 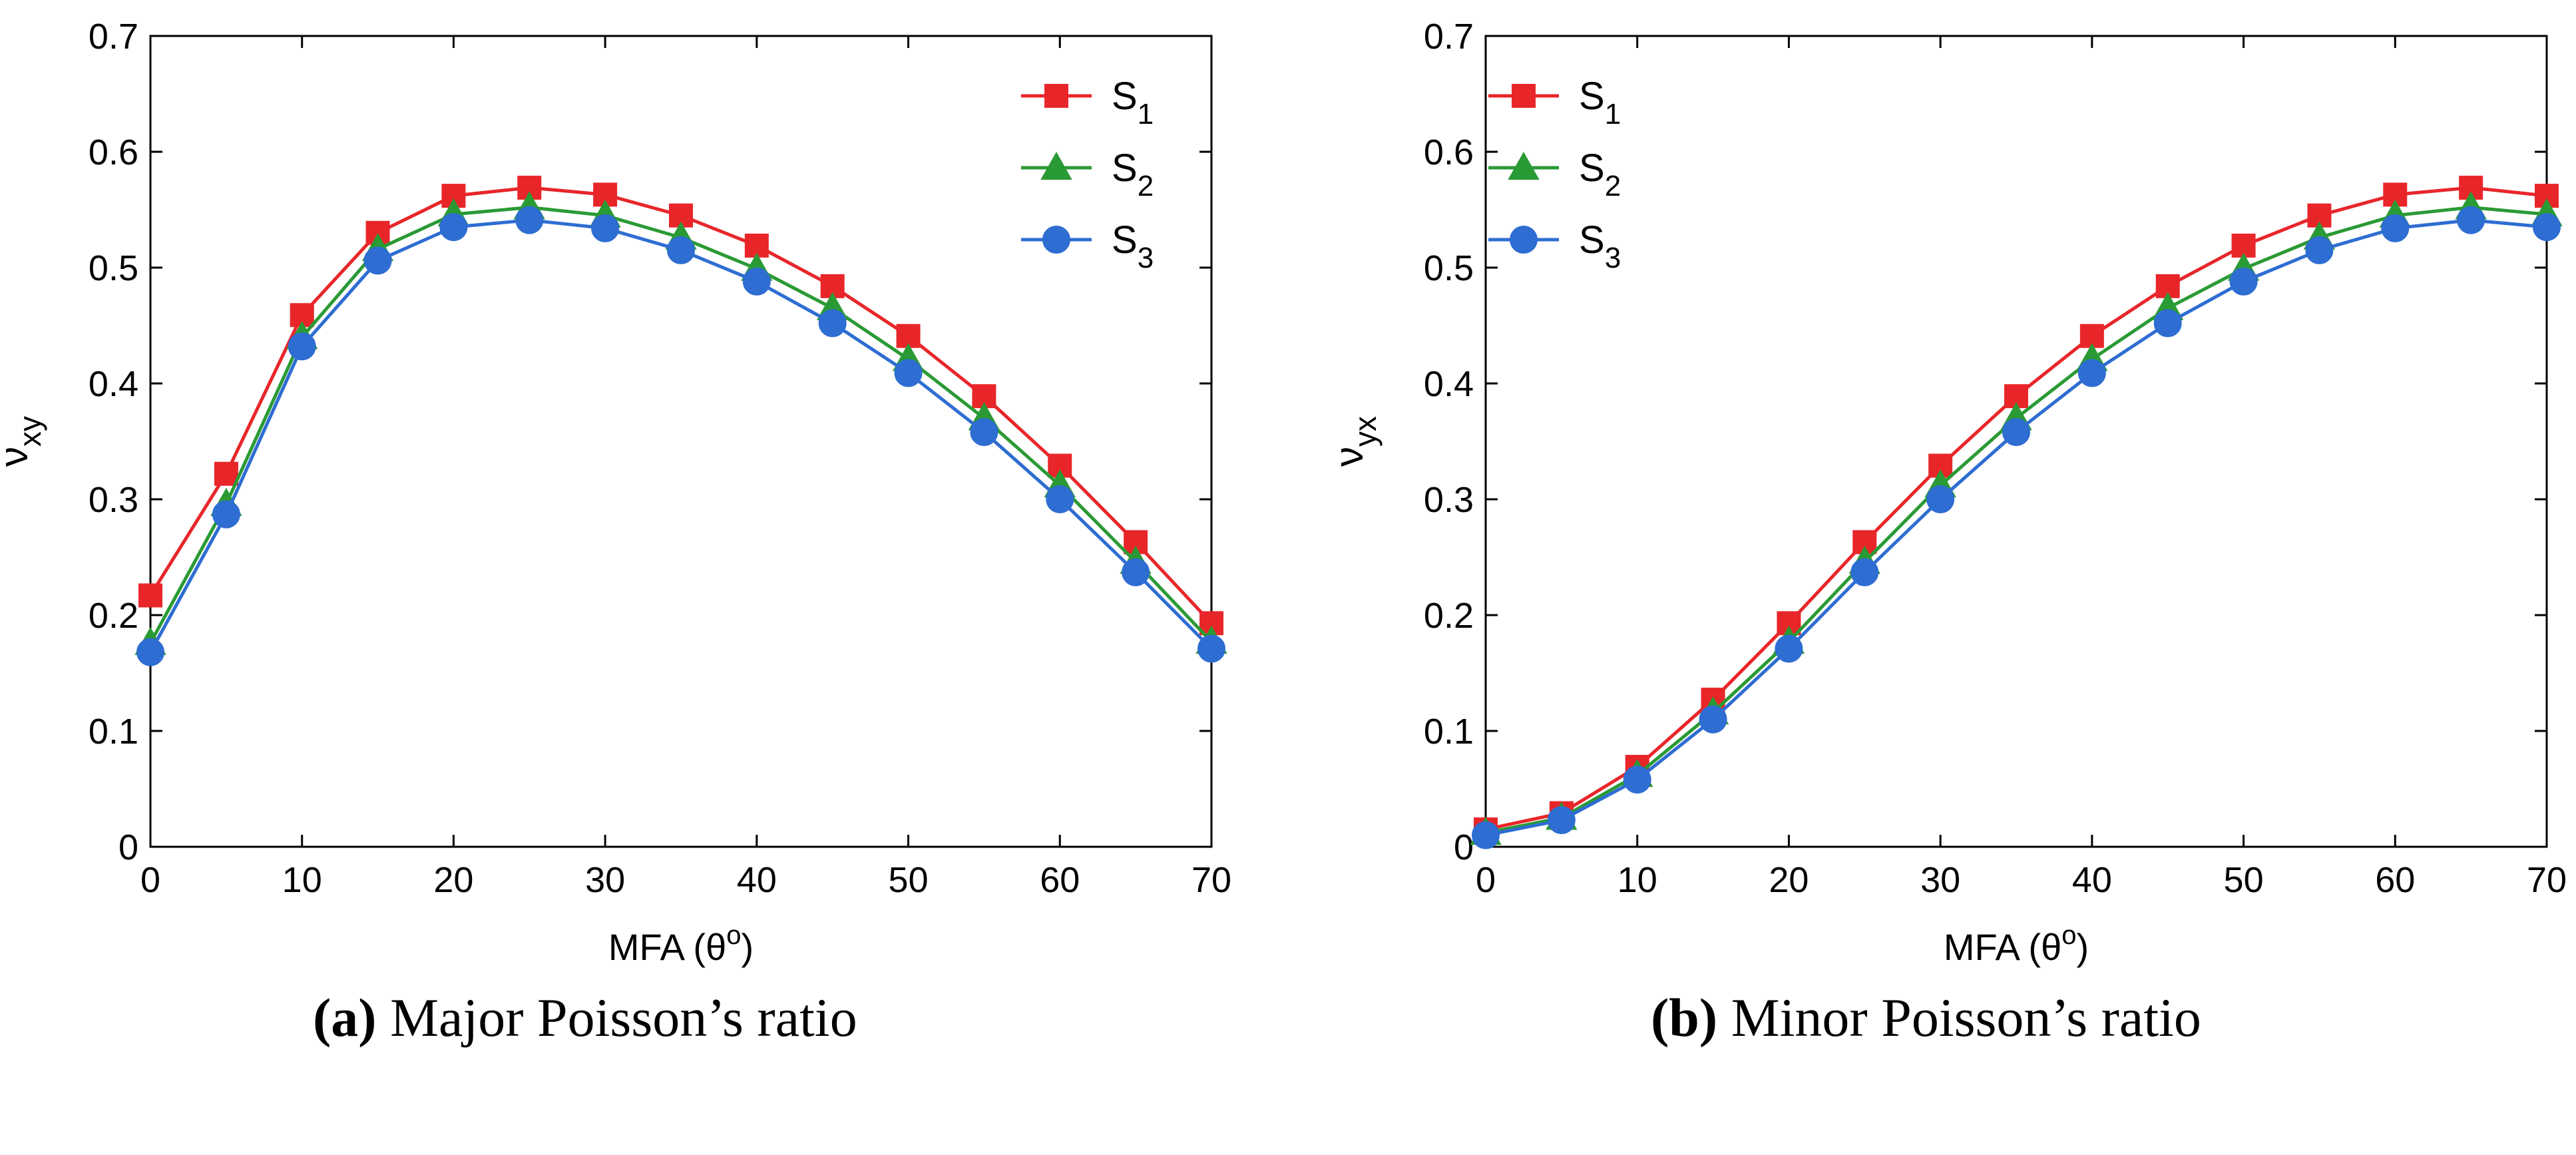 What do you see at coordinates (23, 442) in the screenshot?
I see `y-axis-label: νxy` at bounding box center [23, 442].